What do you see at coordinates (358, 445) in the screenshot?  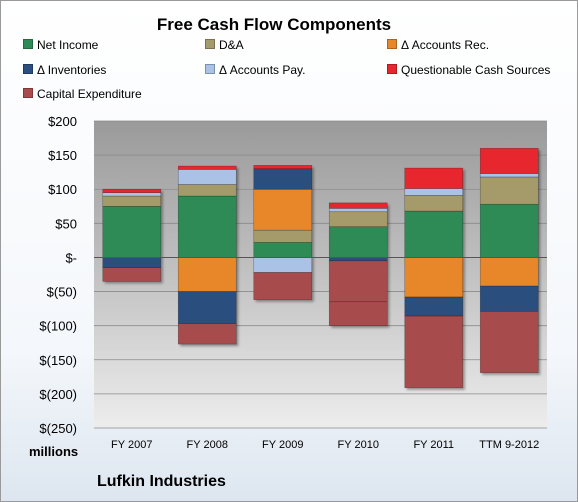 I see `x-tick-label: FY 2010` at bounding box center [358, 445].